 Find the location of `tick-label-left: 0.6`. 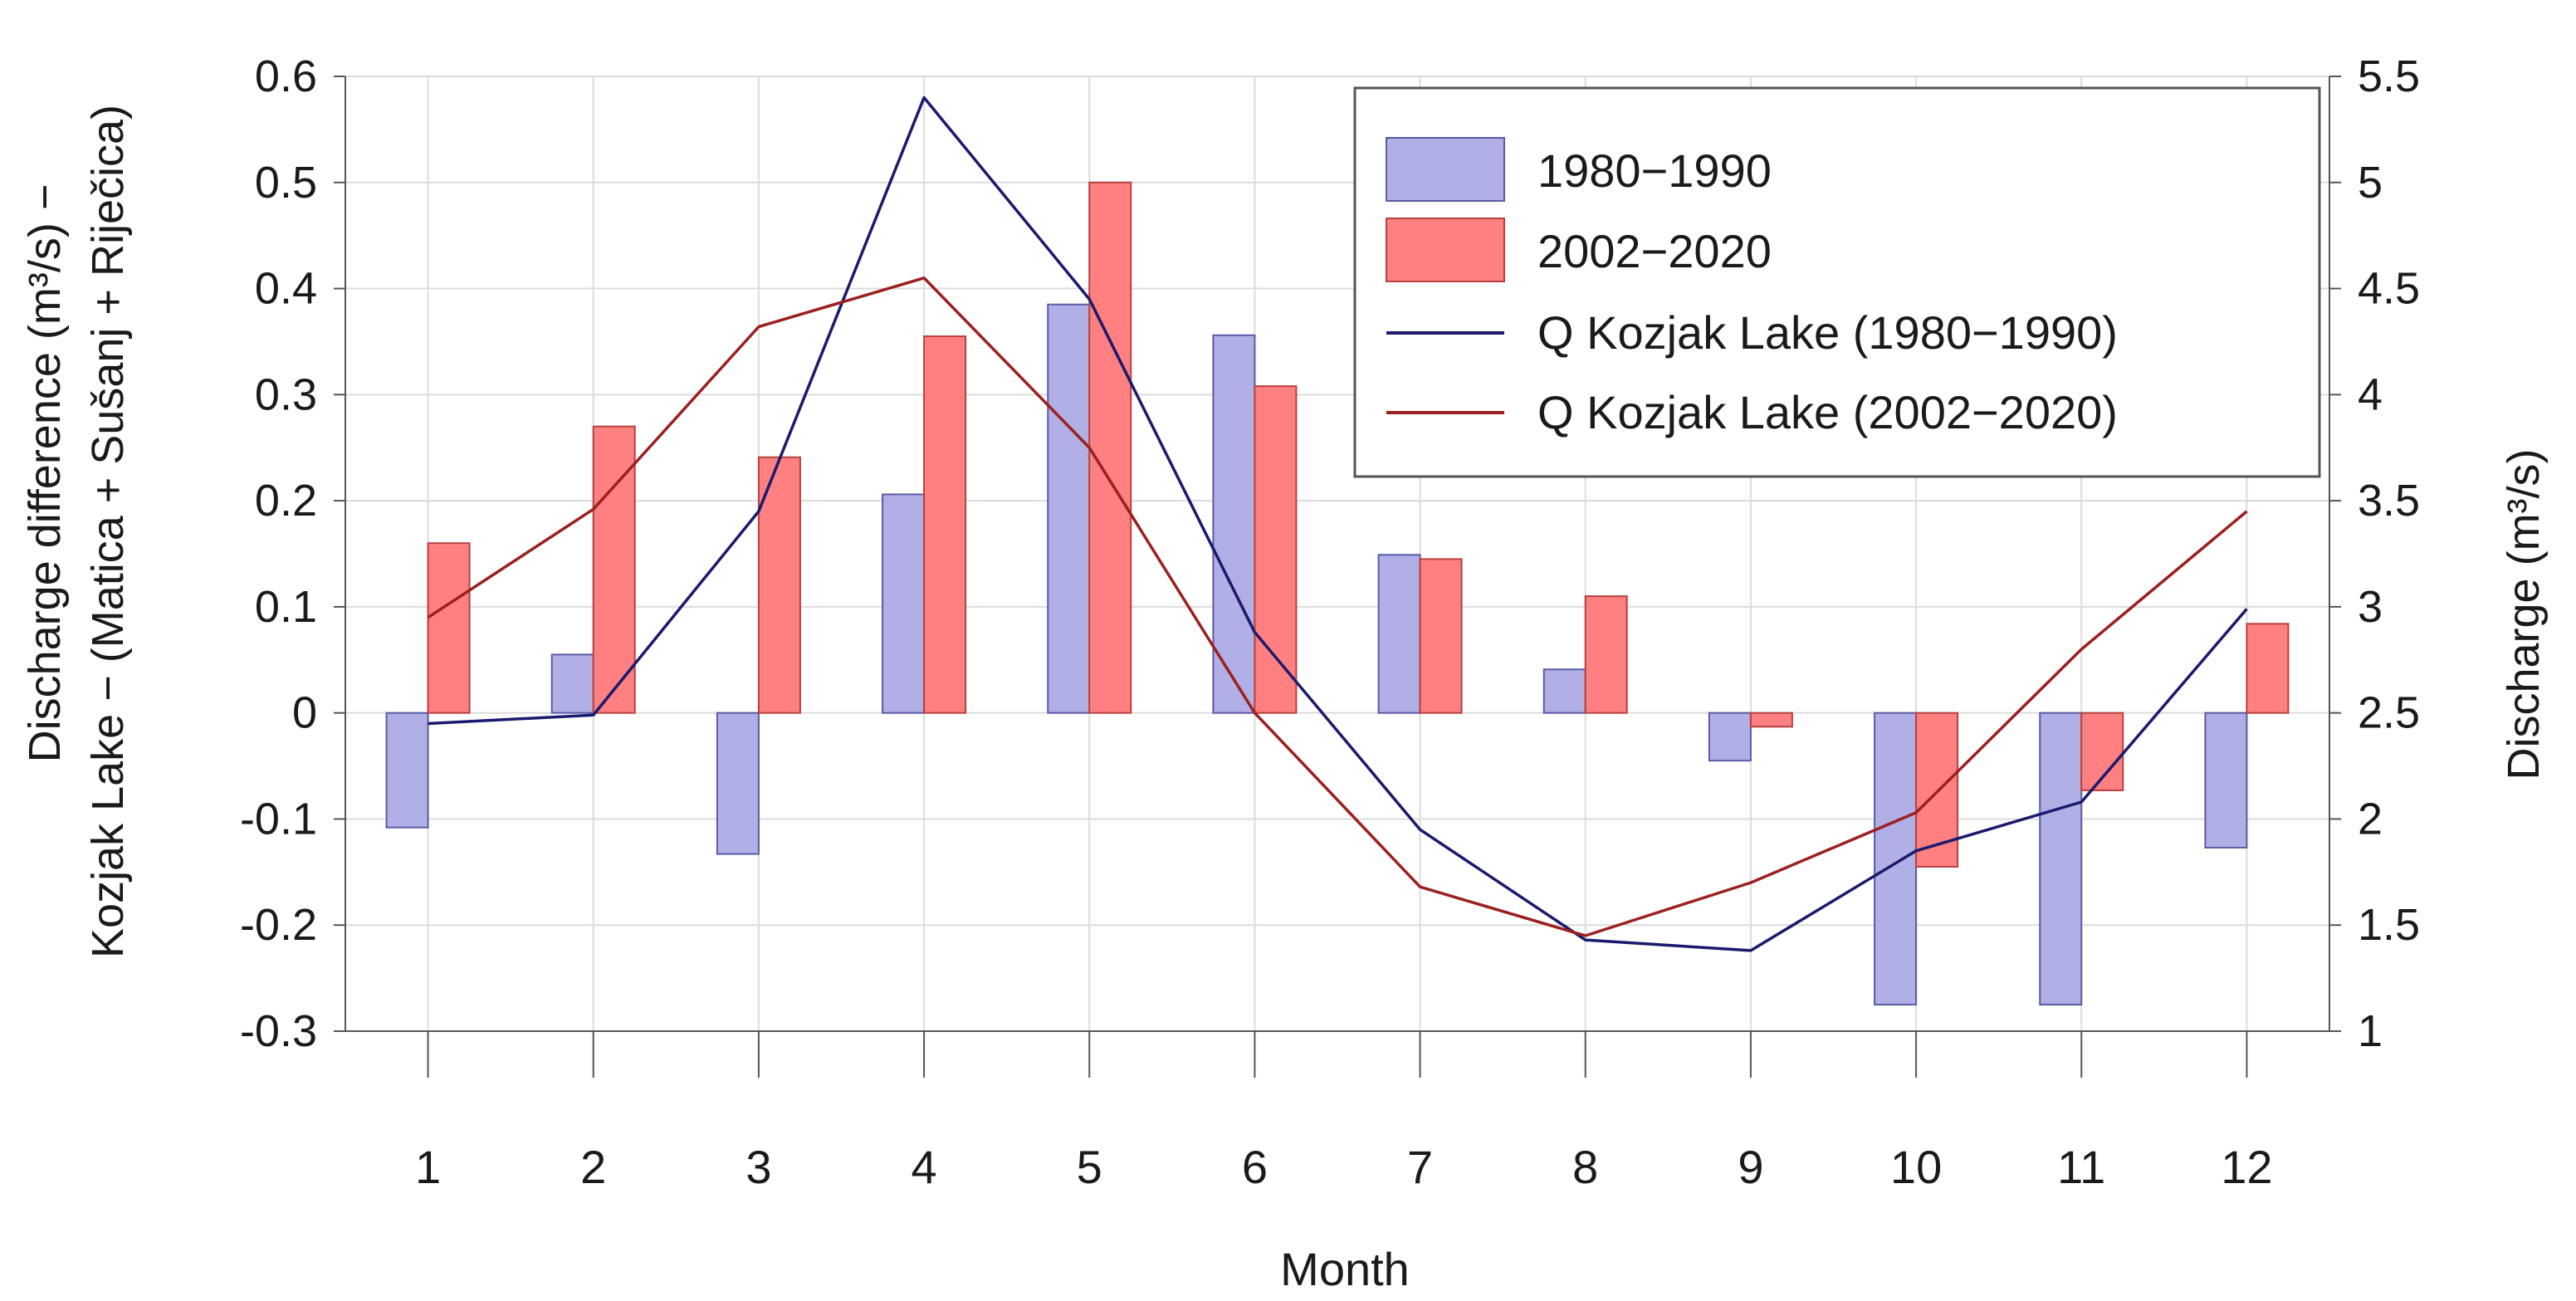

tick-label-left: 0.6 is located at coordinates (286, 76).